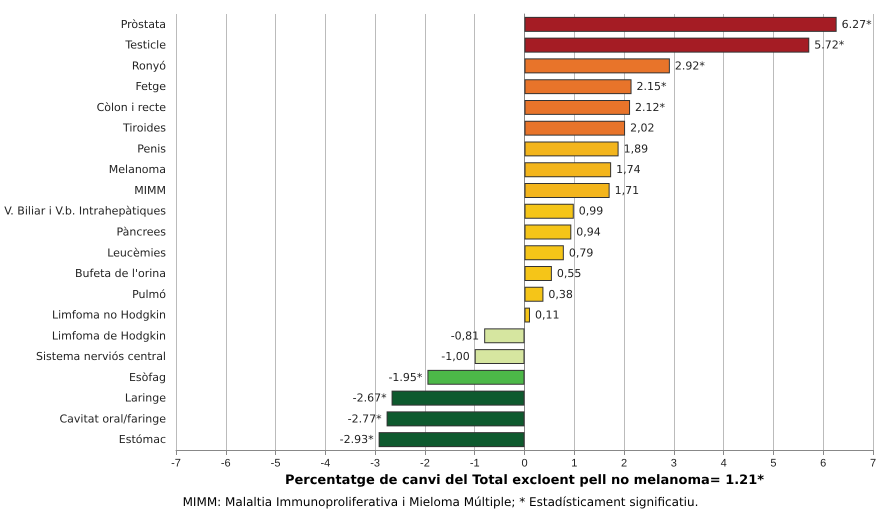 This screenshot has height=510, width=881. I want to click on data-label: 0,55, so click(569, 273).